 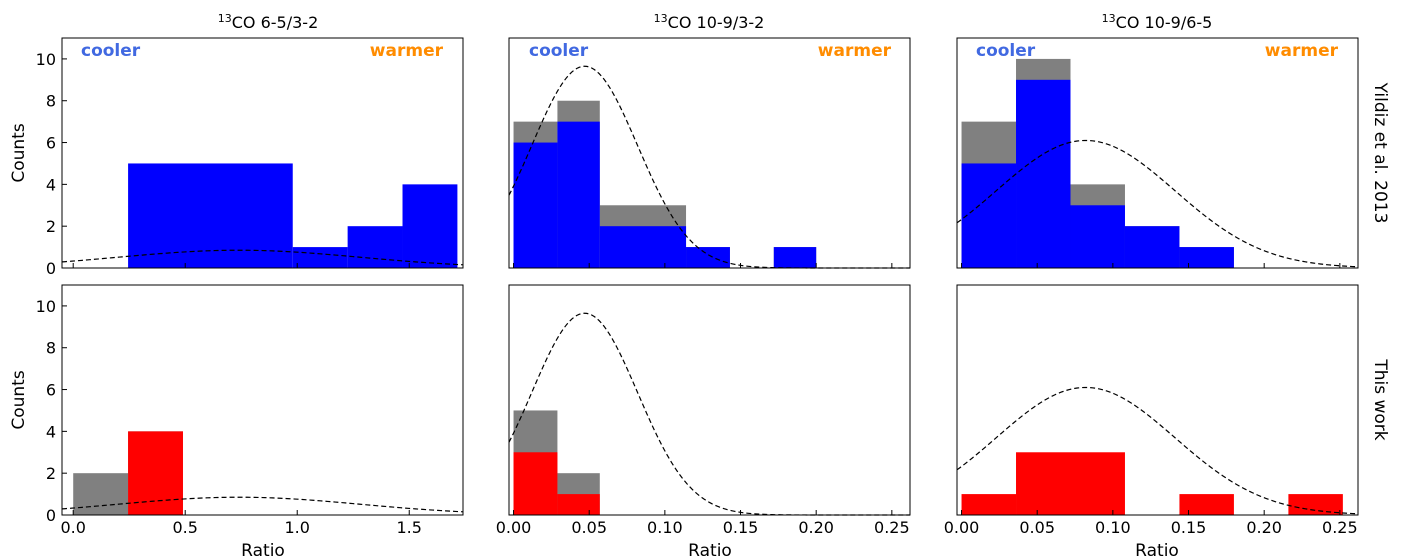 I want to click on panel-1-ytick-label-4: 6, so click(x=51, y=143).